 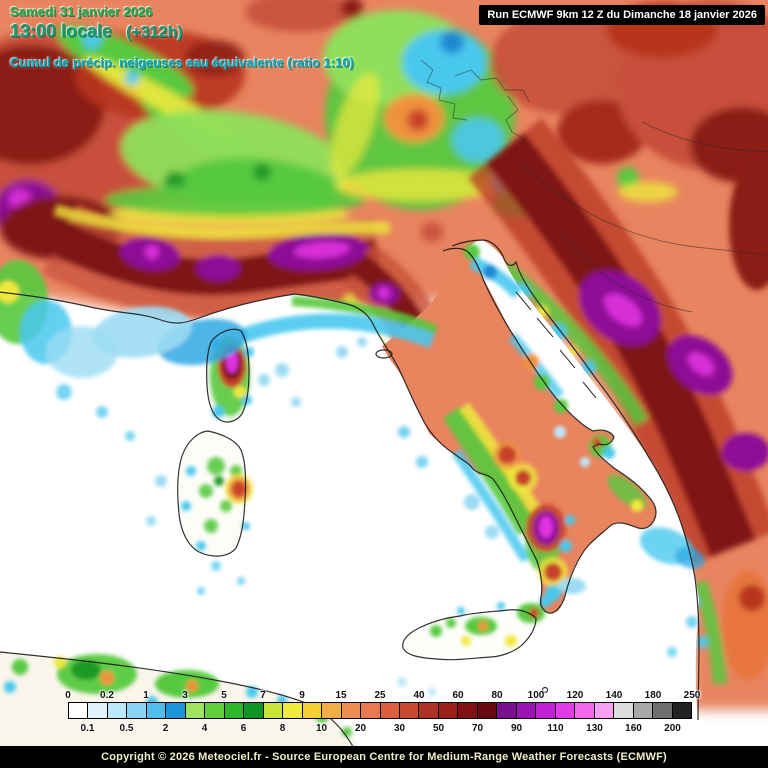 What do you see at coordinates (360, 728) in the screenshot?
I see `legend-label-bottom: 20` at bounding box center [360, 728].